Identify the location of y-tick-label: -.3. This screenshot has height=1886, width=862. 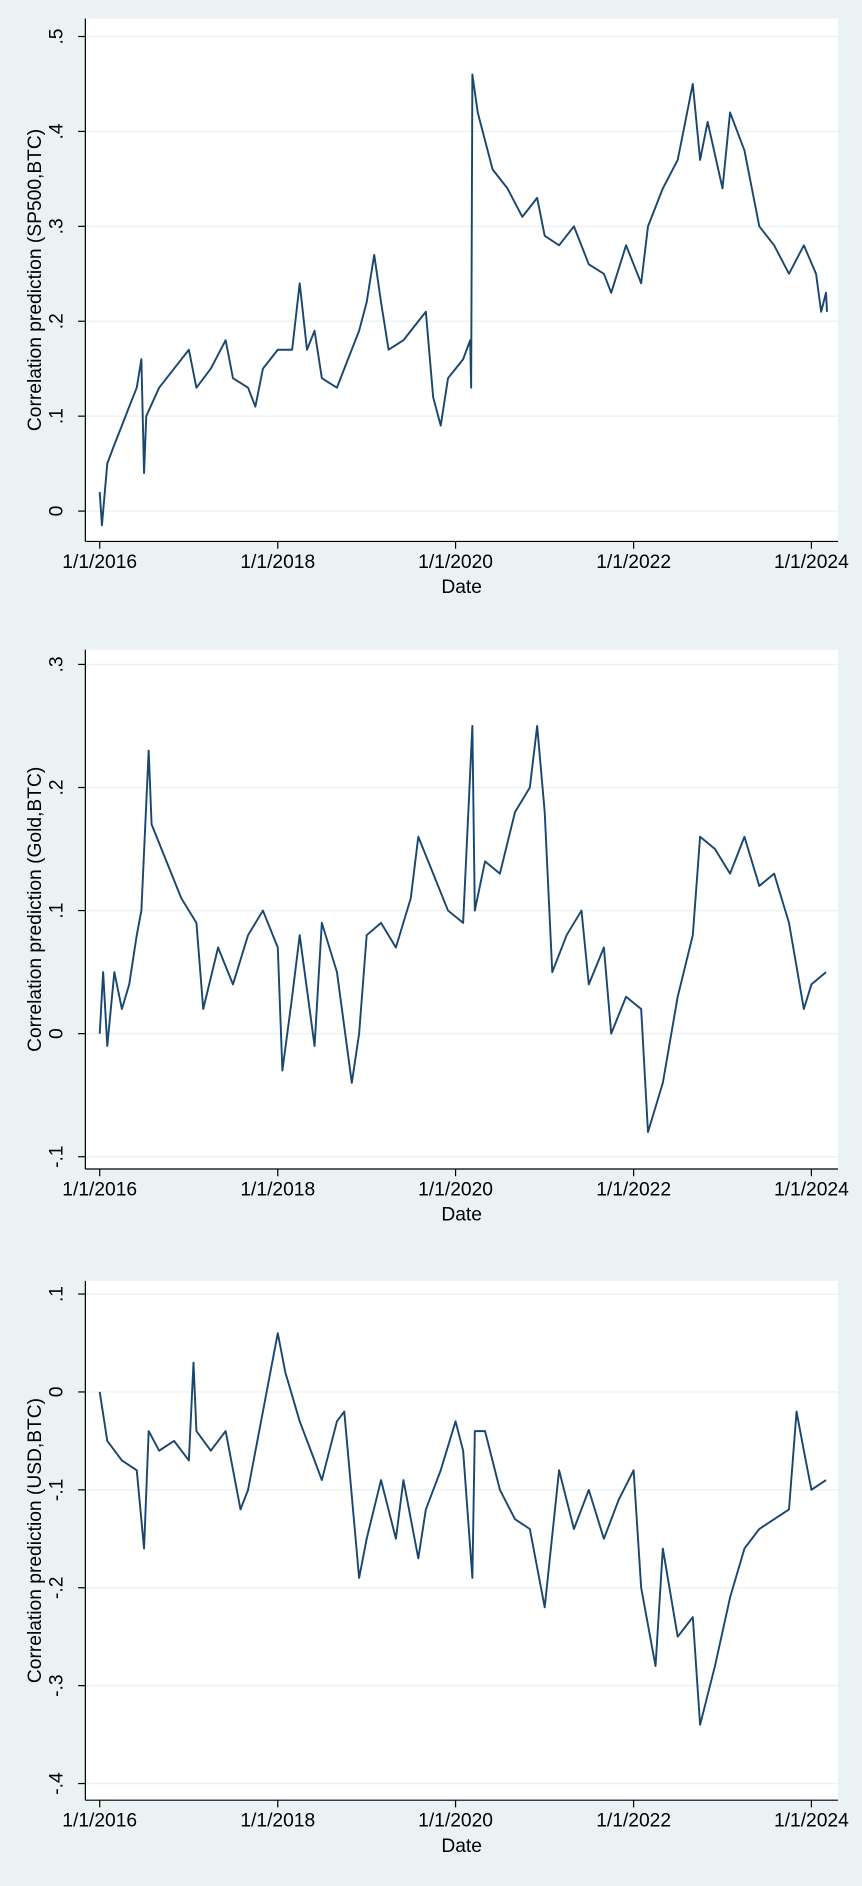
(57, 1685).